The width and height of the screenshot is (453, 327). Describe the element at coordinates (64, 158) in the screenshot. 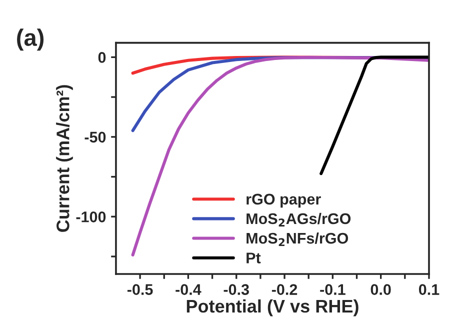

I see `y-axis-title: Current (mA/cm²)` at that location.